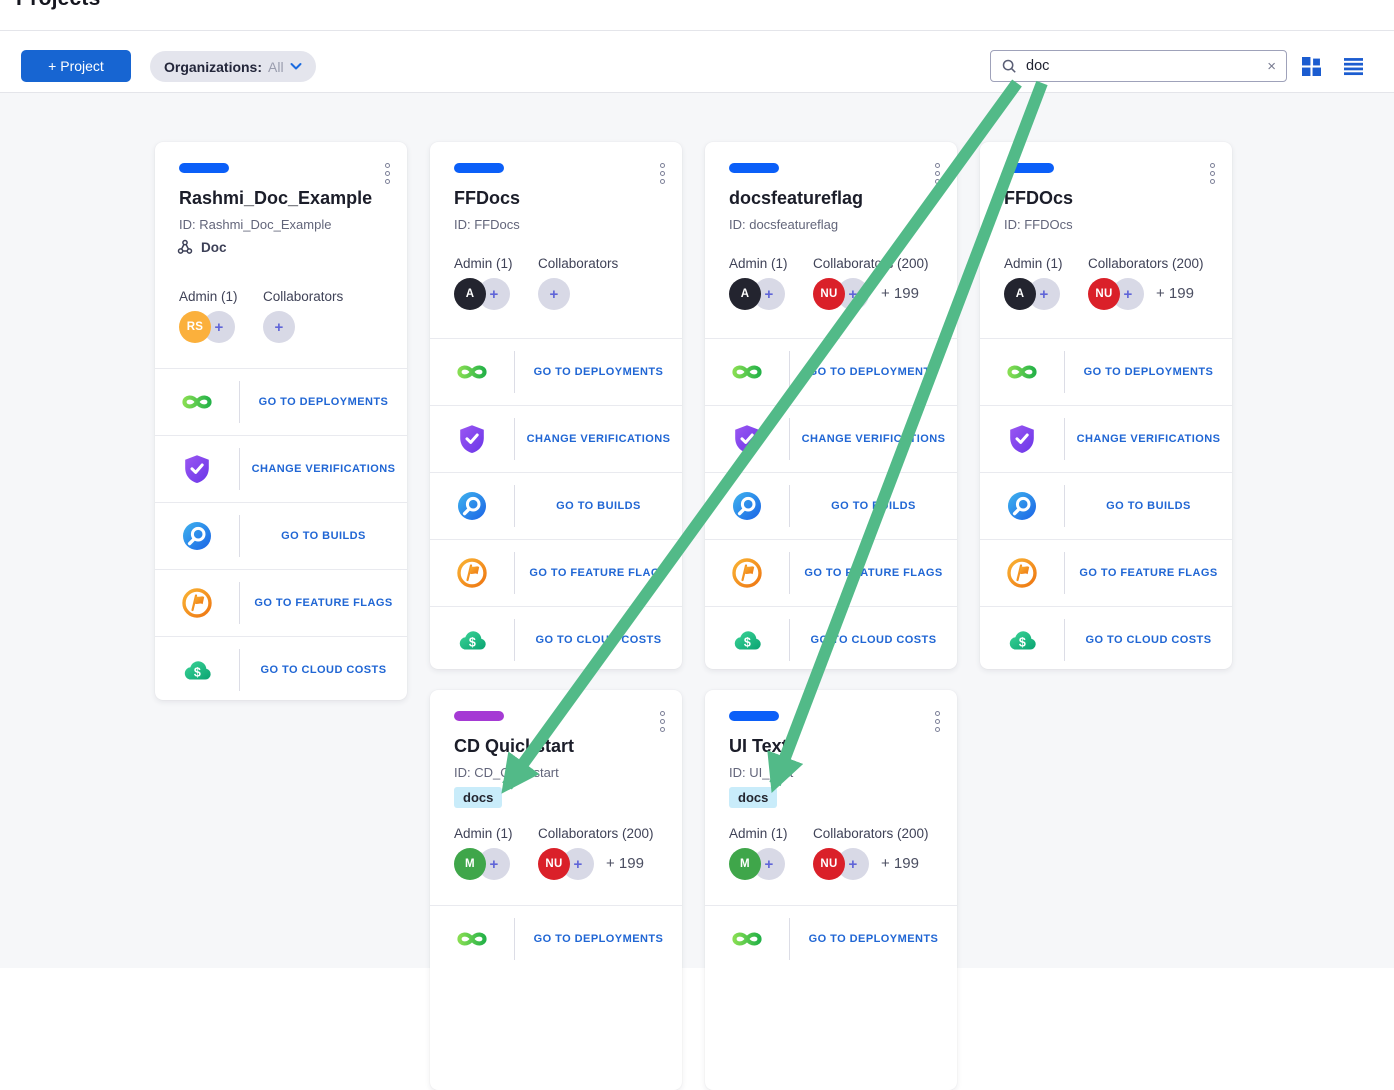 The width and height of the screenshot is (1394, 1090). What do you see at coordinates (1039, 198) in the screenshot?
I see `project-title: FFDOcs` at bounding box center [1039, 198].